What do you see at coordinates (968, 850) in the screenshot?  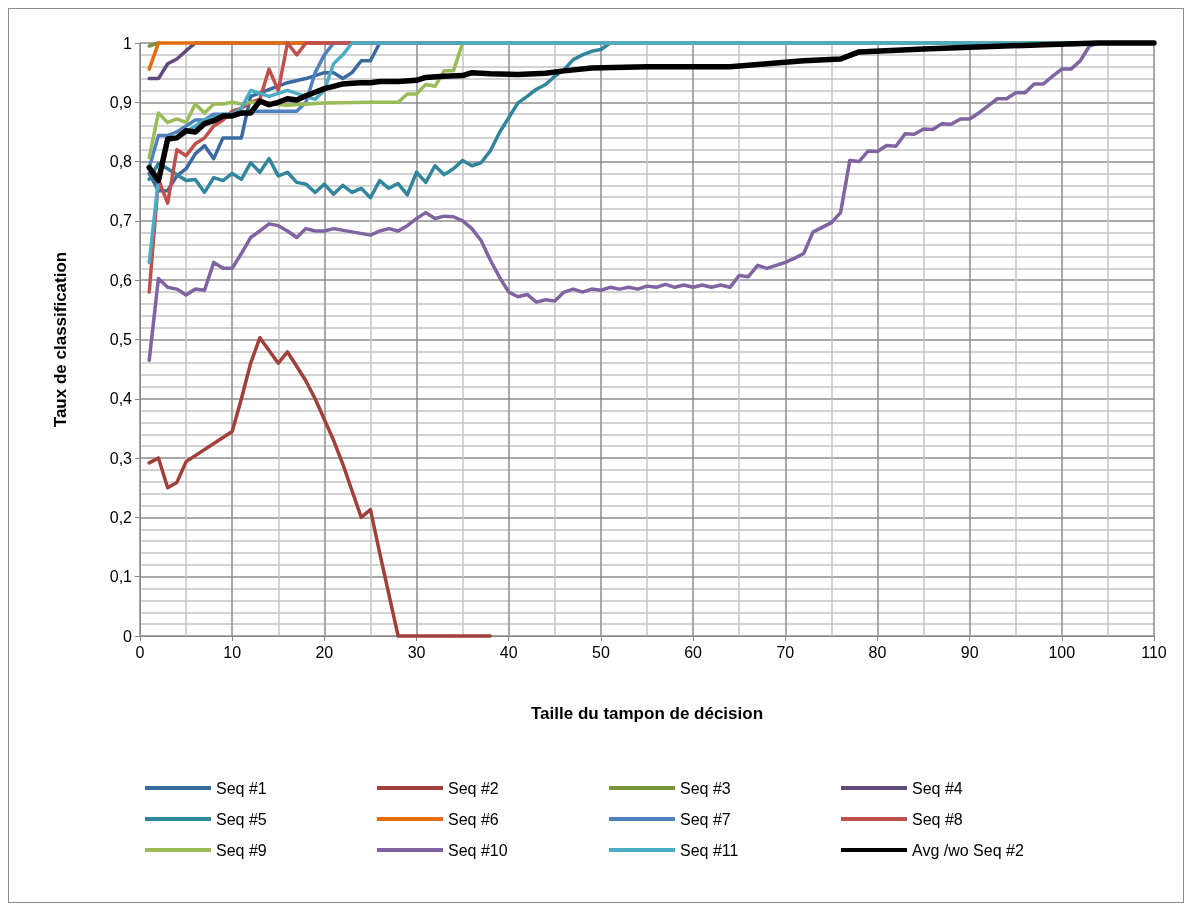 I see `legend-label: Avg /wo Seq #2` at bounding box center [968, 850].